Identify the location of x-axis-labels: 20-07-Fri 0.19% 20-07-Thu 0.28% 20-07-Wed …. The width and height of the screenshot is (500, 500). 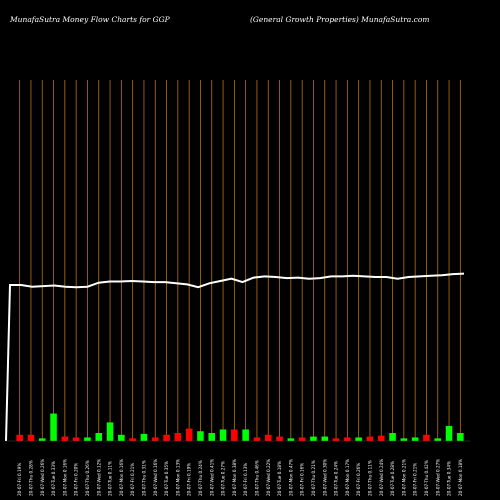
(240, 477).